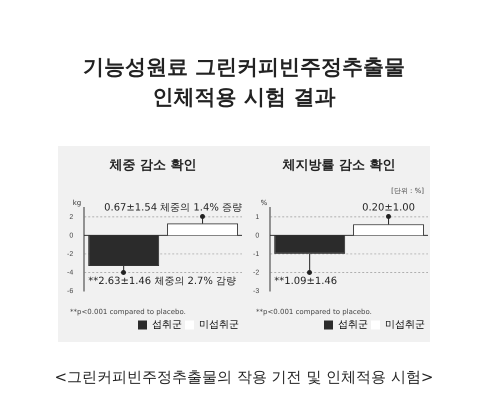 The image size is (488, 410). I want to click on text: 기능성원료 그린커피빈주정추출물 인체적용 시험 결과, so click(244, 82).